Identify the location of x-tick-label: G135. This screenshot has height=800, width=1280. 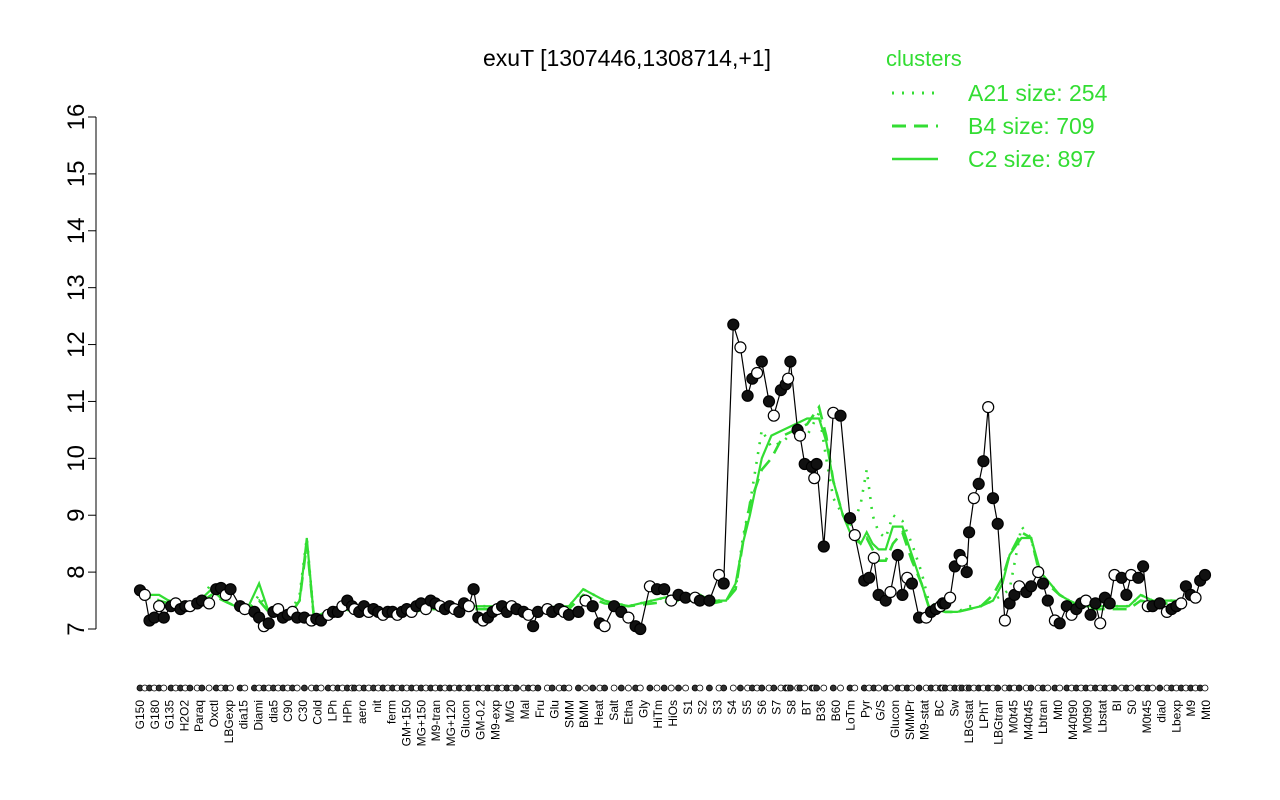
(170, 715).